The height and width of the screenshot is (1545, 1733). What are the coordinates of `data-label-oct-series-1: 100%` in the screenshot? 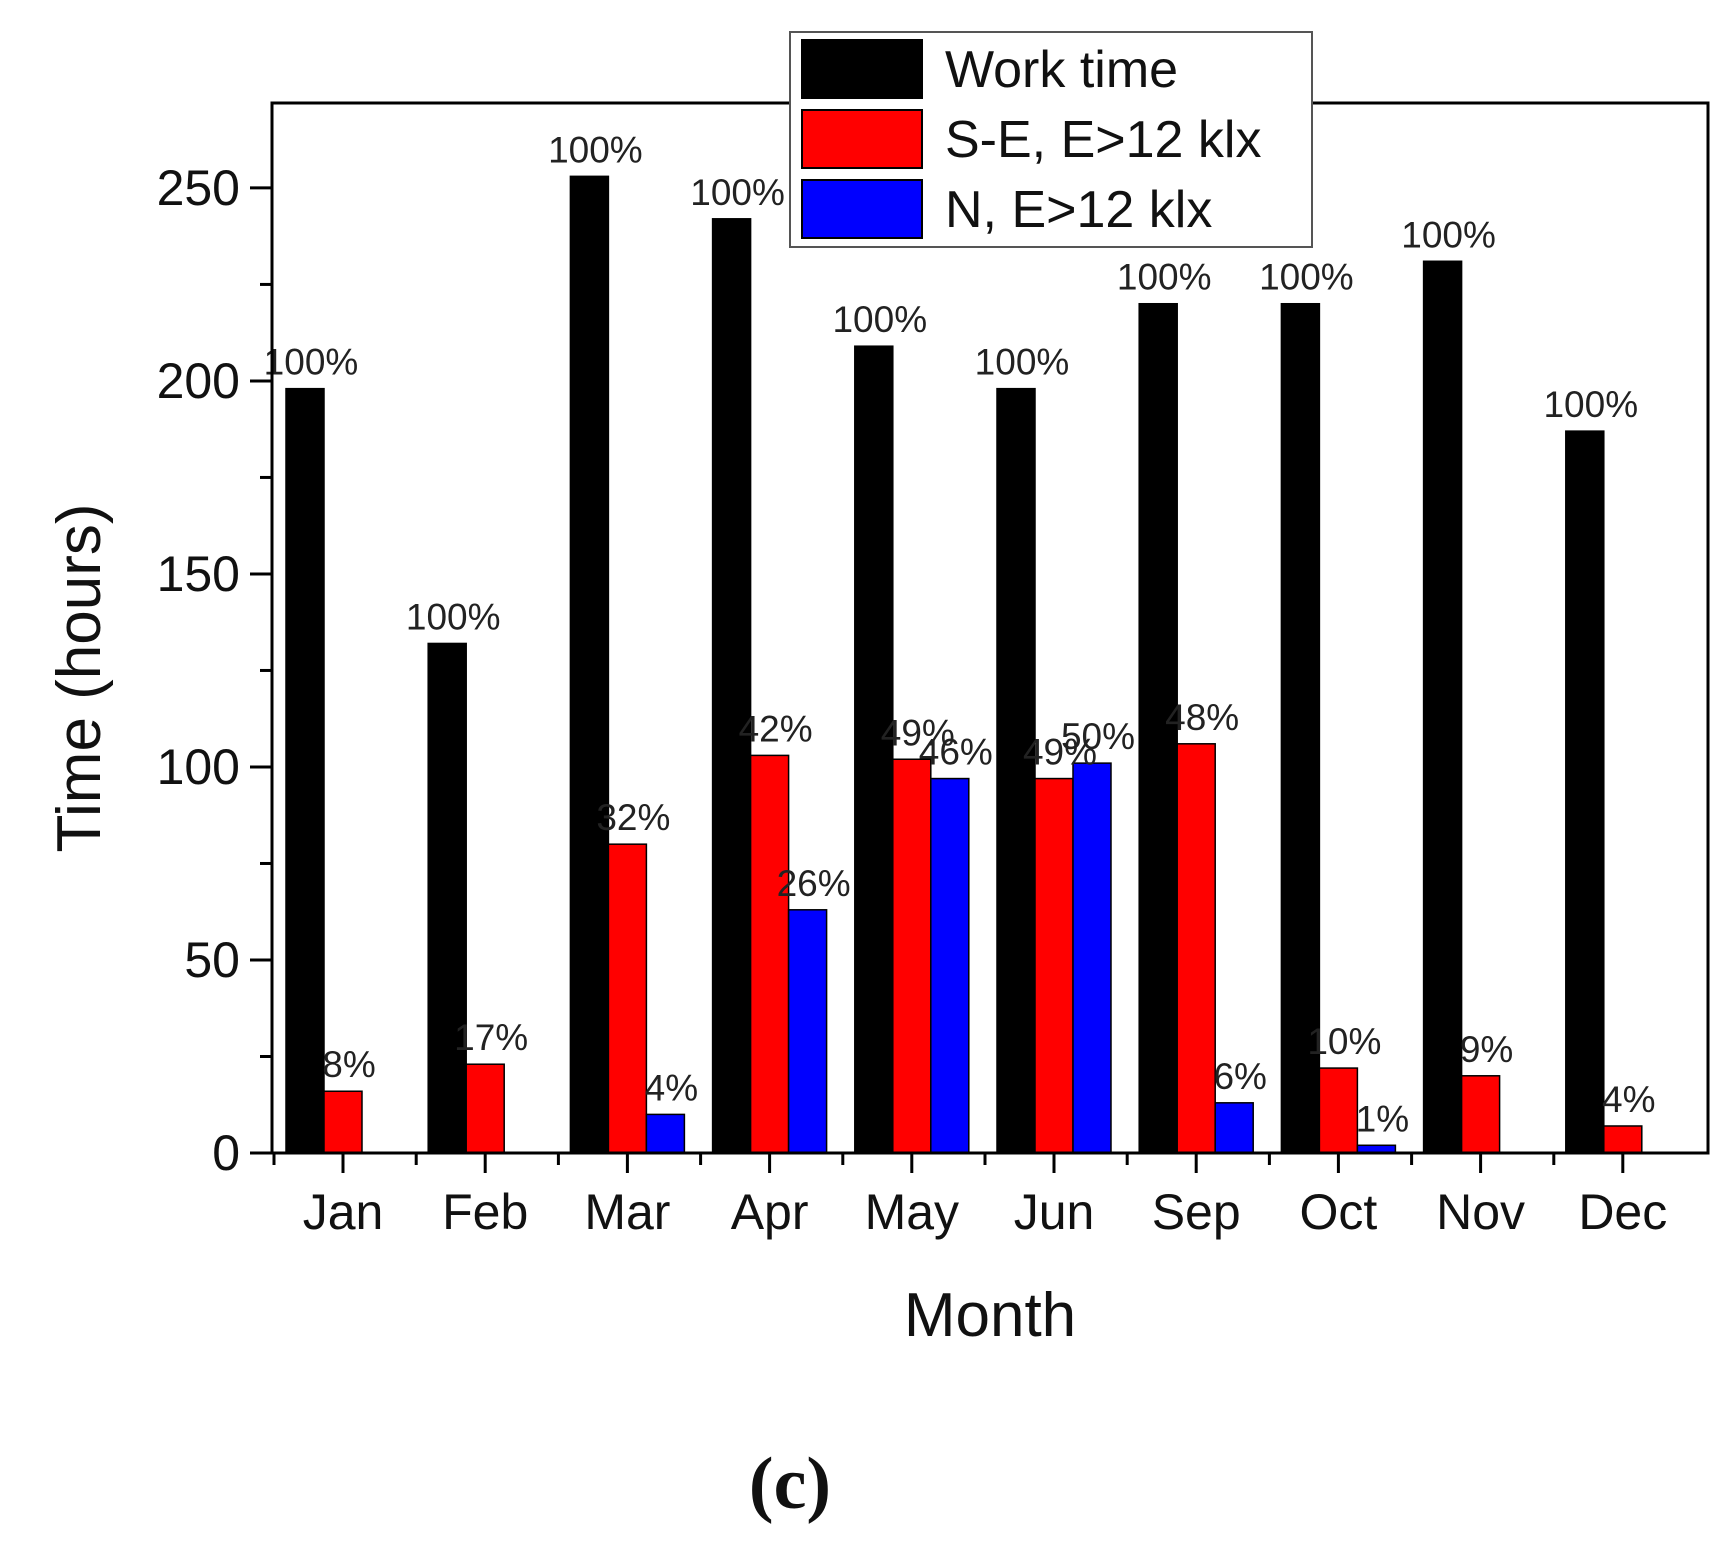 It's located at (1306, 277).